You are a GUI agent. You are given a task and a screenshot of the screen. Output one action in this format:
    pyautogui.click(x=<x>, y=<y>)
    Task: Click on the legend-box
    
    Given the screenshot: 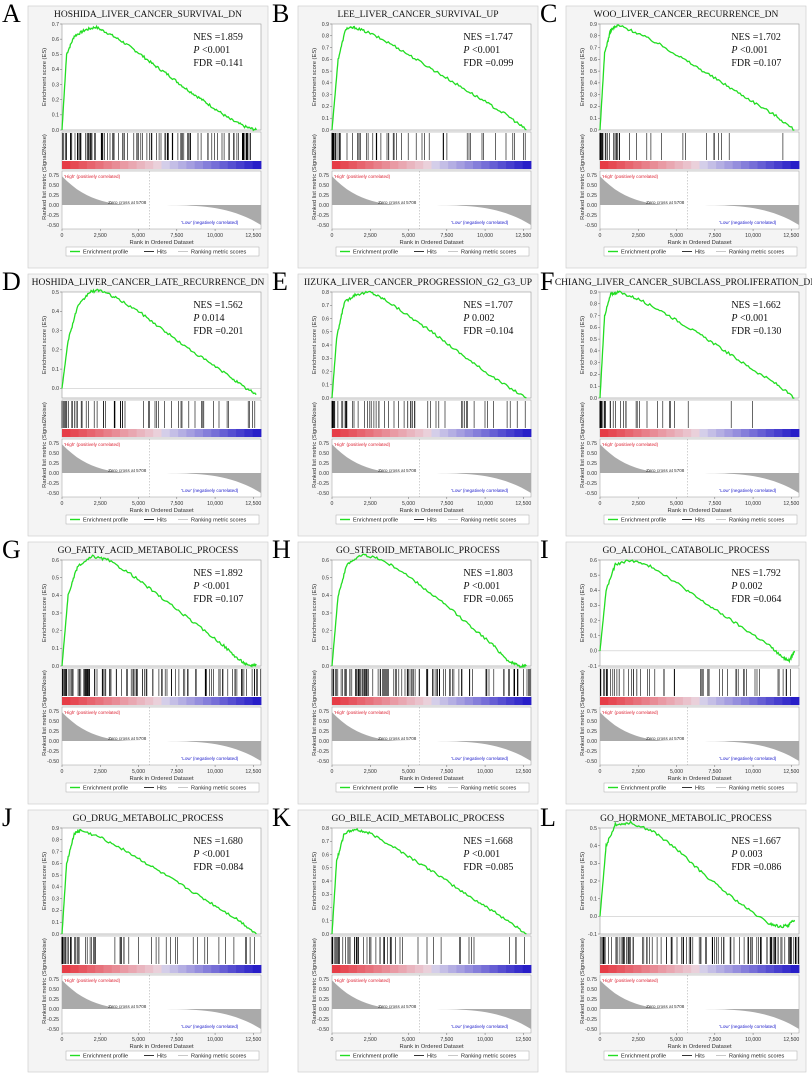 What is the action you would take?
    pyautogui.click(x=700, y=519)
    